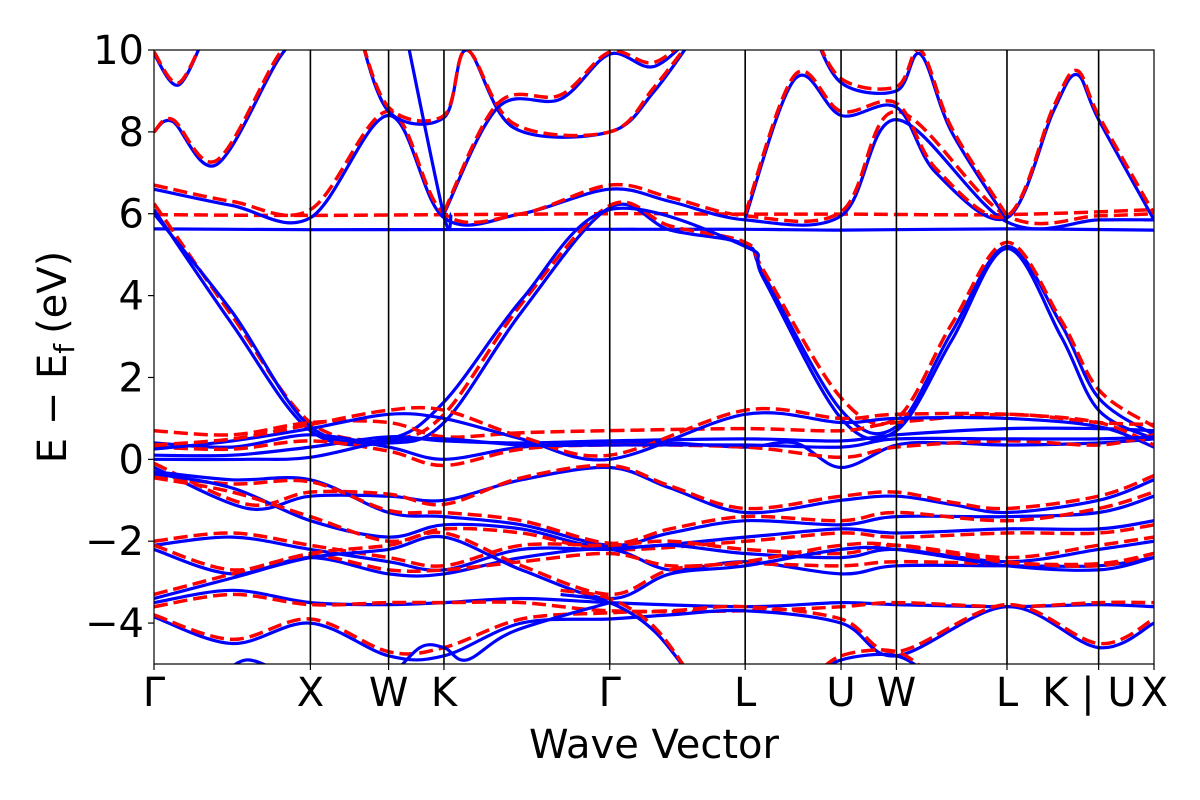 The height and width of the screenshot is (800, 1200). I want to click on y-tick-label-5: 6, so click(131, 215).